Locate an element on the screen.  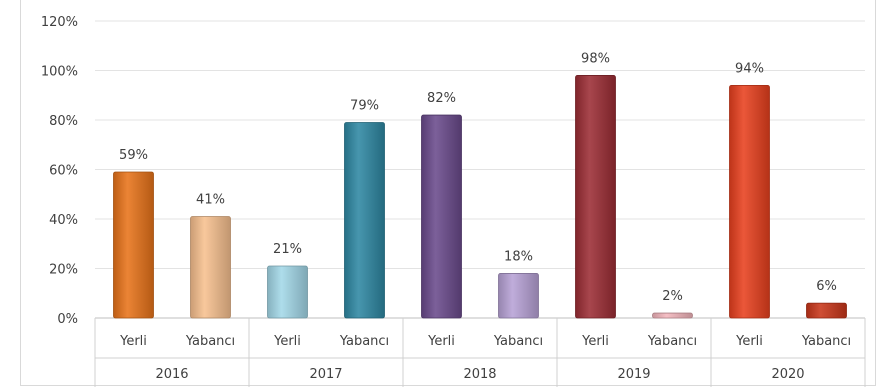
group-label: 2017 is located at coordinates (325, 374).